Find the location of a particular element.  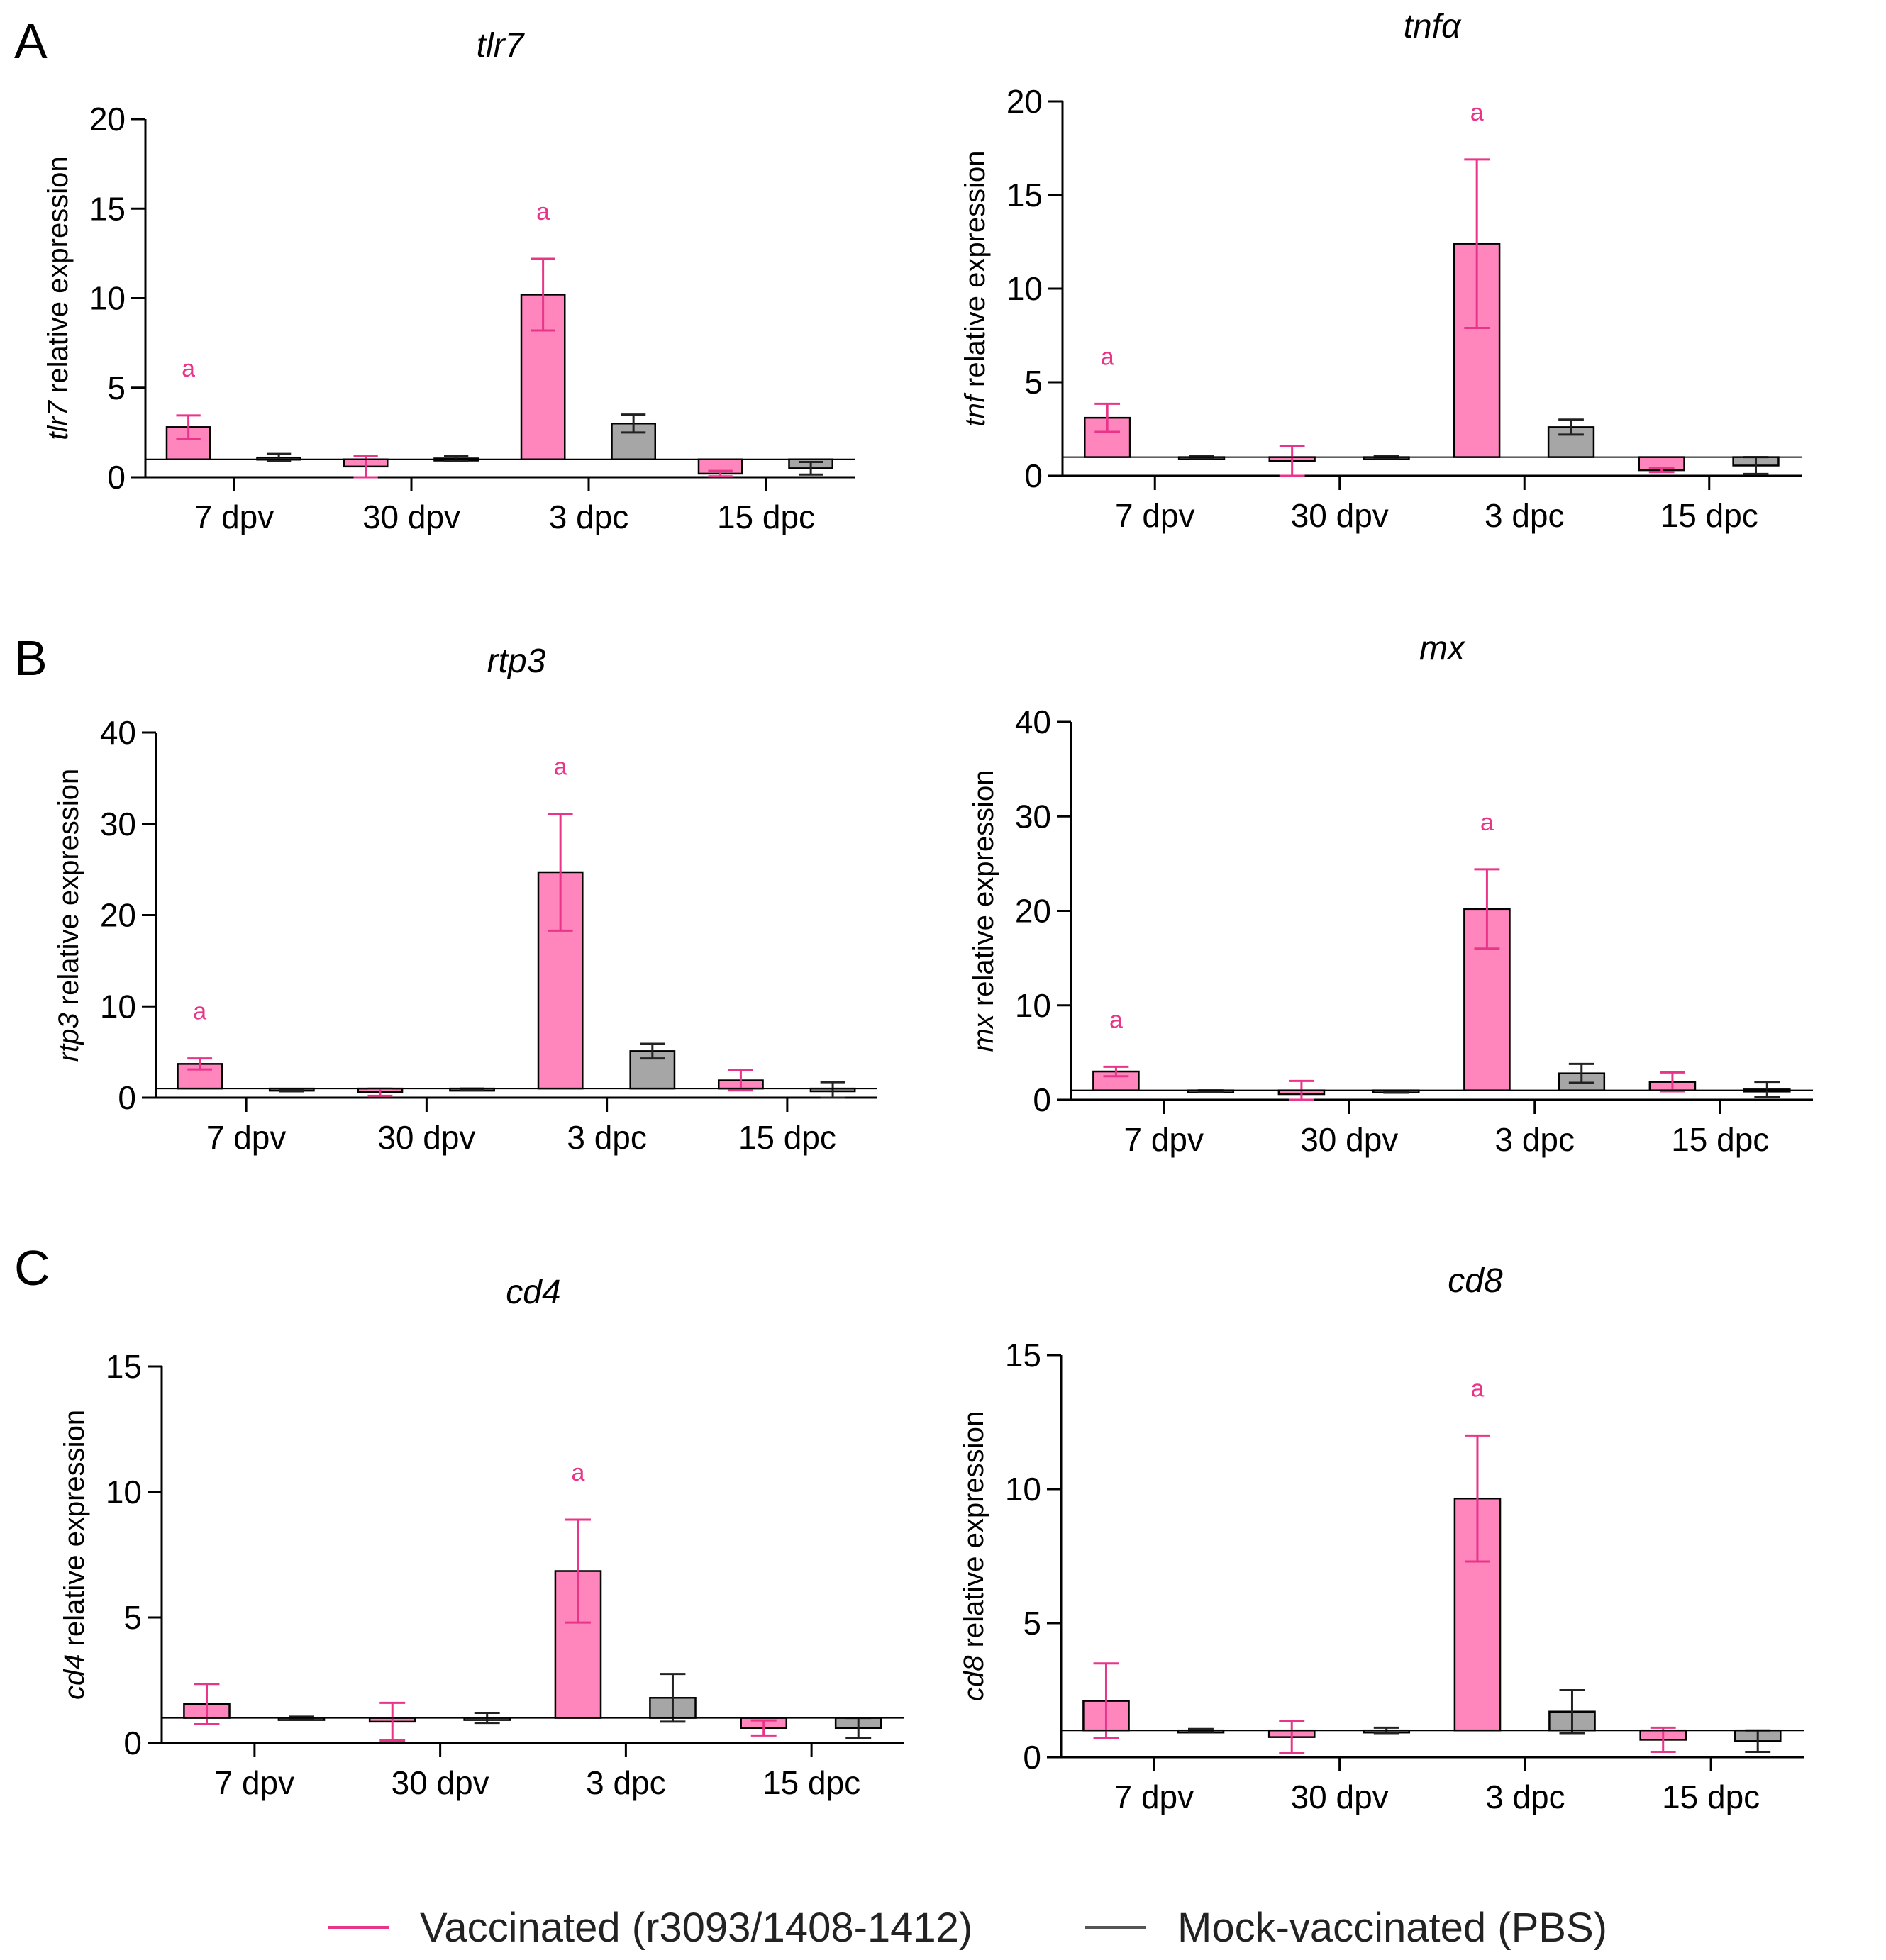

chart-title: cd4 is located at coordinates (533, 1292).